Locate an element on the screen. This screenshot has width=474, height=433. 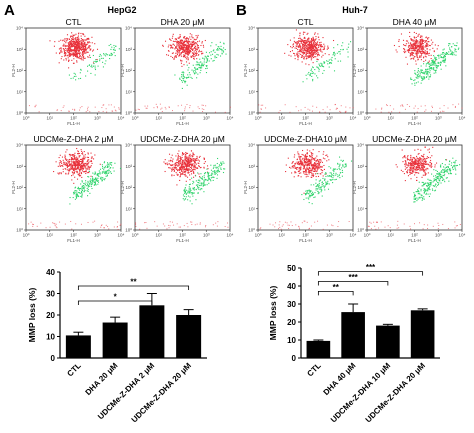
flow-x-tick: 10² is located at coordinates (182, 235).